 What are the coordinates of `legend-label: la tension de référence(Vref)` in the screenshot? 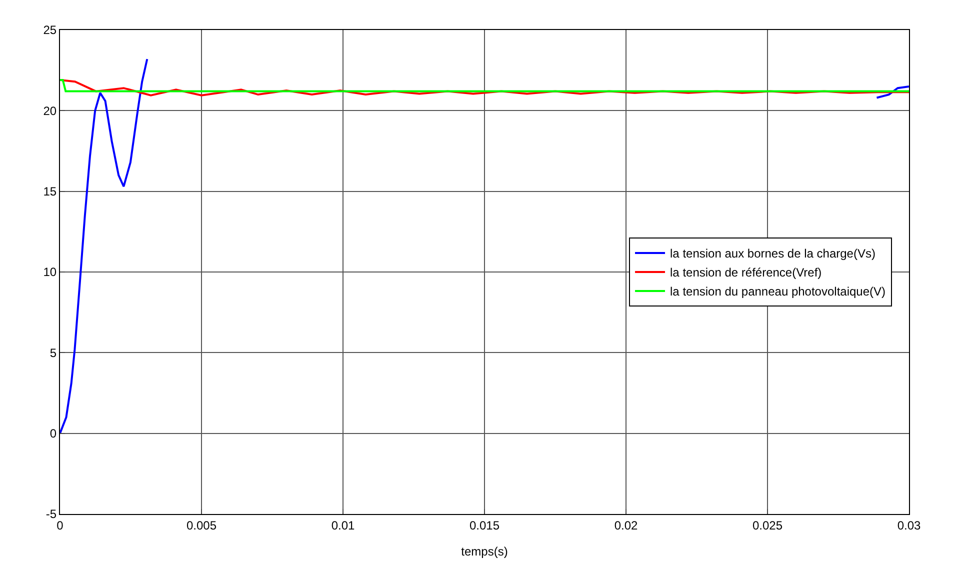 It's located at (746, 273).